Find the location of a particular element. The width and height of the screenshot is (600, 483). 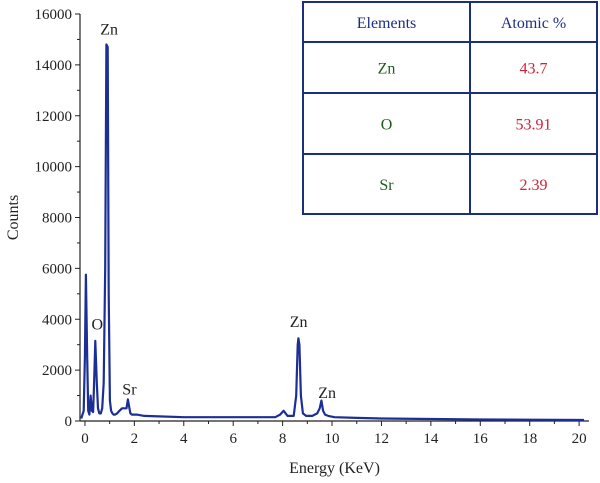

x-tick-label: 12 is located at coordinates (381, 439).